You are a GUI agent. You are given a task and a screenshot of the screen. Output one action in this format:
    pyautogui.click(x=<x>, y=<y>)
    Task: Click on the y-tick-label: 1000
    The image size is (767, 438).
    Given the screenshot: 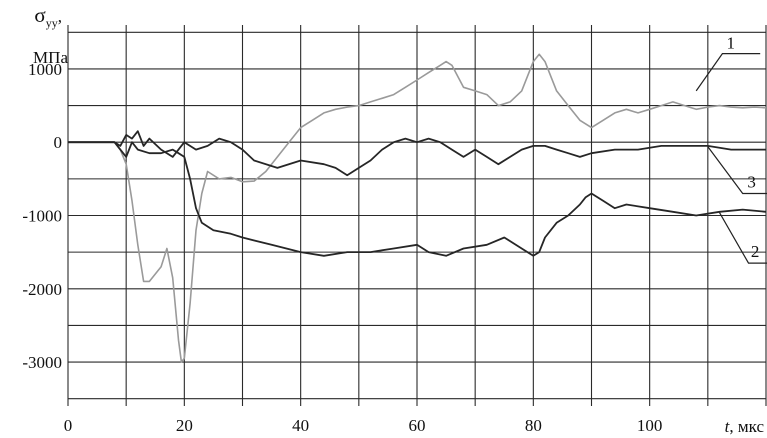 What is the action you would take?
    pyautogui.click(x=45, y=69)
    